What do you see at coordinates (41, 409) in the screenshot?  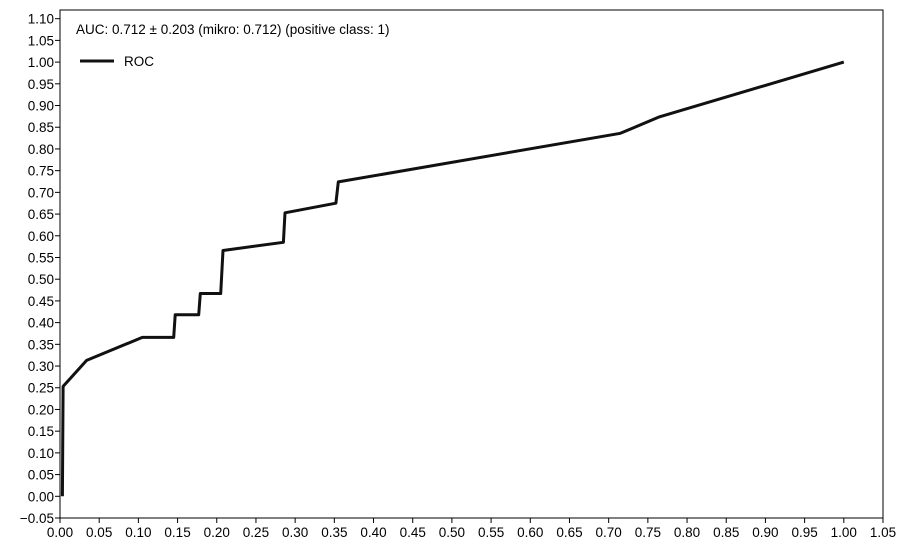 I see `y-tick-label: 0.20` at bounding box center [41, 409].